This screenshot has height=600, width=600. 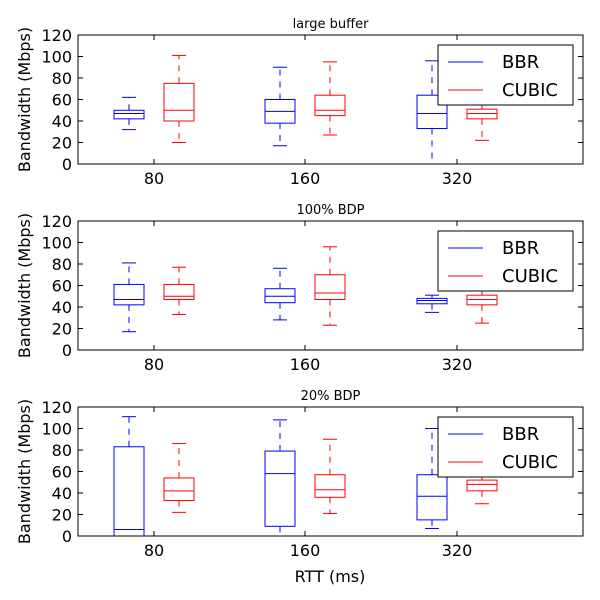 What do you see at coordinates (330, 210) in the screenshot?
I see `chart-title: 100% BDP` at bounding box center [330, 210].